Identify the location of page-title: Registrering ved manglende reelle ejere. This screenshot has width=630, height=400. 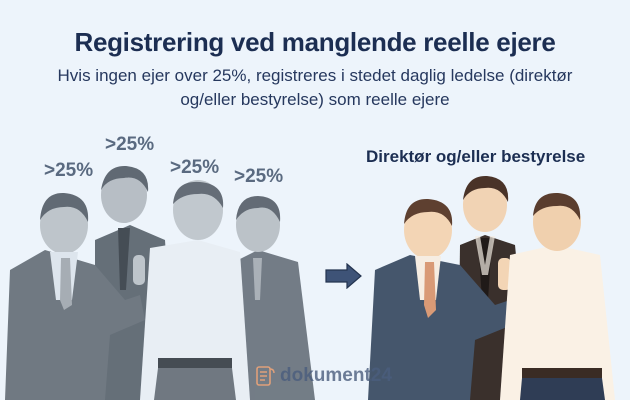
(315, 42).